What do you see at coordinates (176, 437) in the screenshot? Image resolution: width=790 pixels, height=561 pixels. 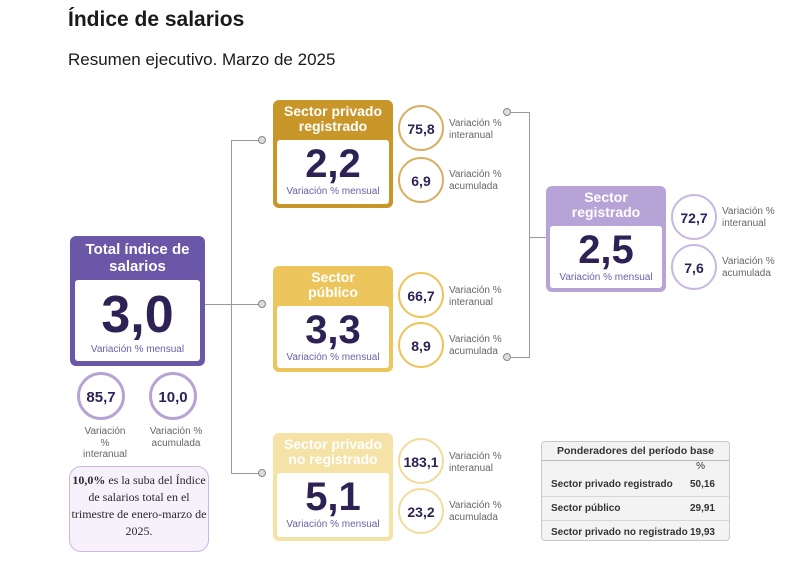 I see `total-acumulada-label: Variación % acumulada` at bounding box center [176, 437].